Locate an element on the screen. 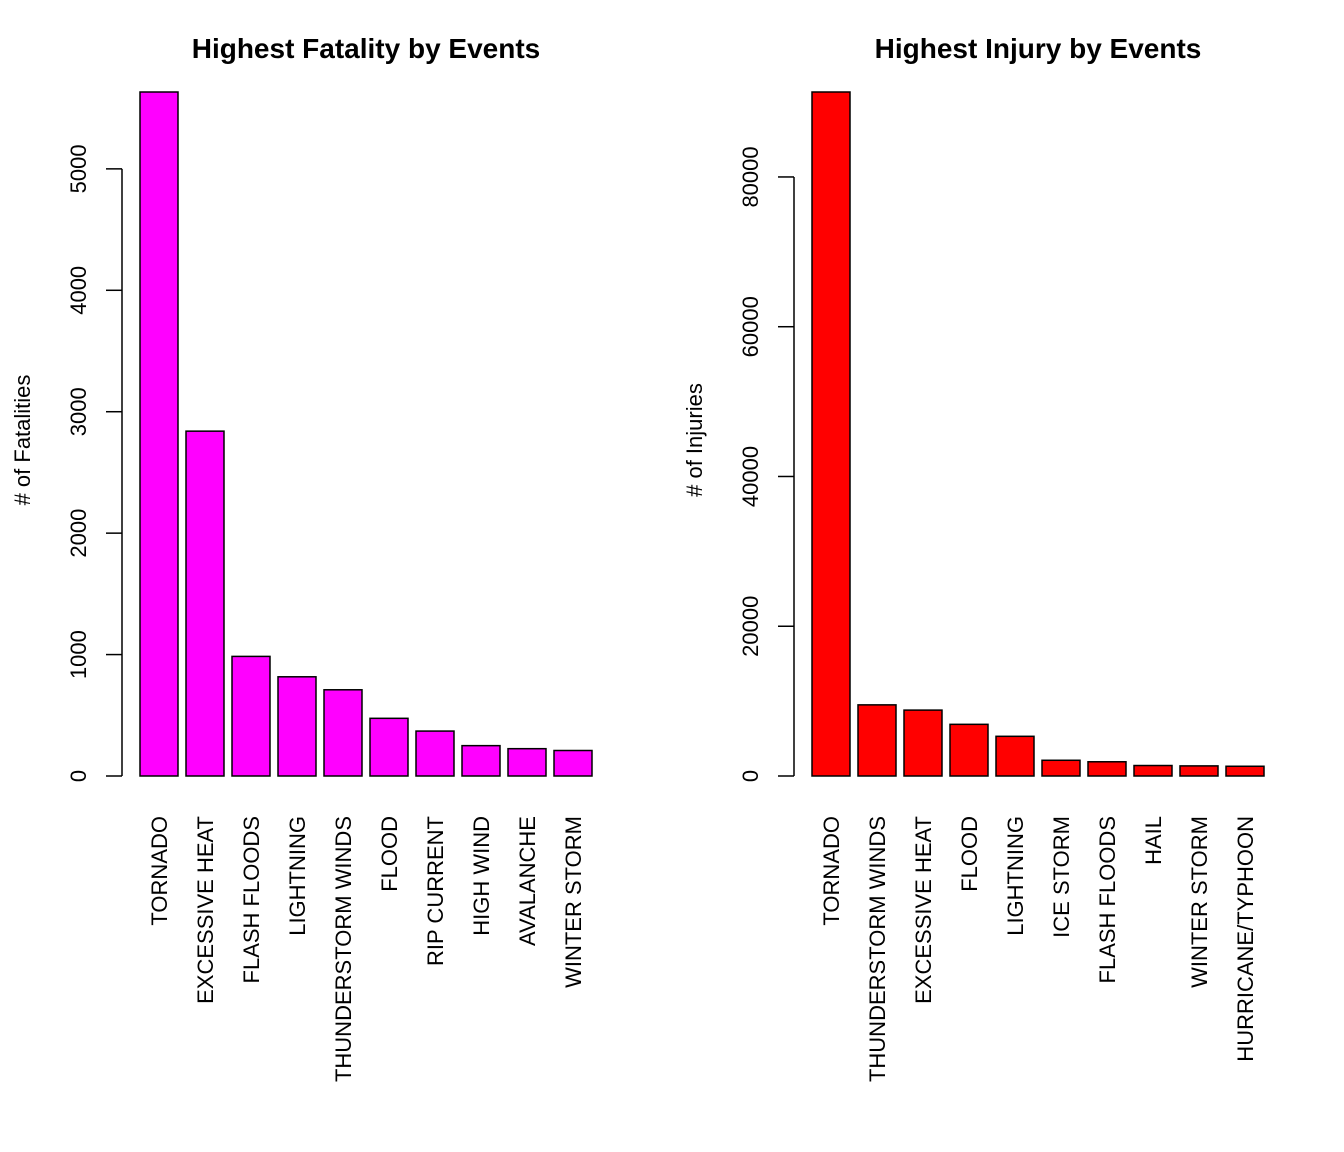 The width and height of the screenshot is (1344, 1152). fatality-y-tick-label: 4000 is located at coordinates (78, 290).